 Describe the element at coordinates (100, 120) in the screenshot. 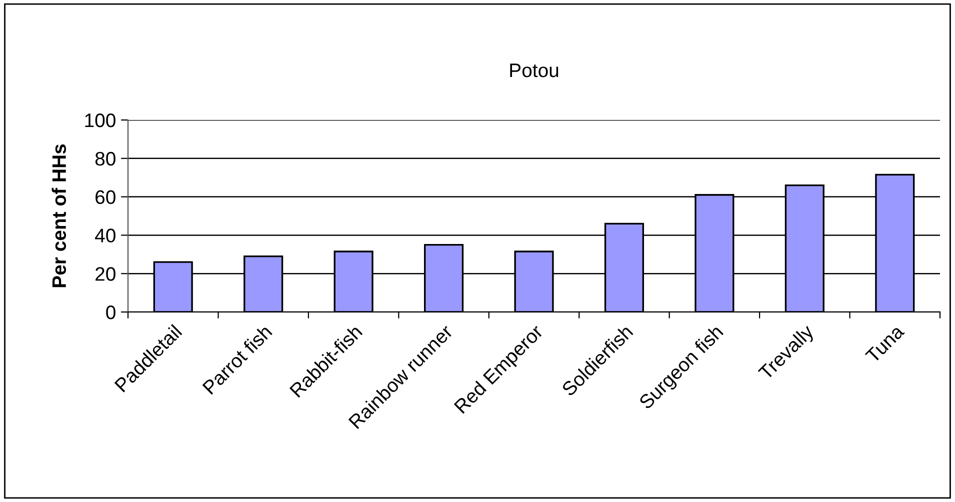

I see `y-tick-label: 100` at that location.